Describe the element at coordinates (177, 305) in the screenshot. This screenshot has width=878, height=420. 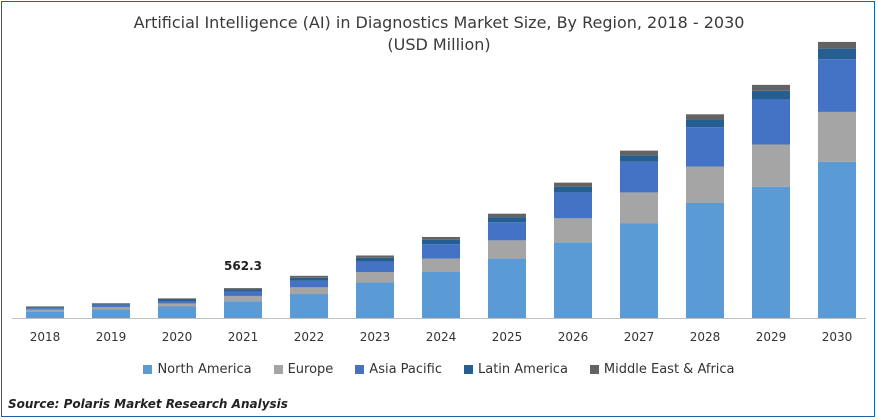
I see `bar-europe-2020` at that location.